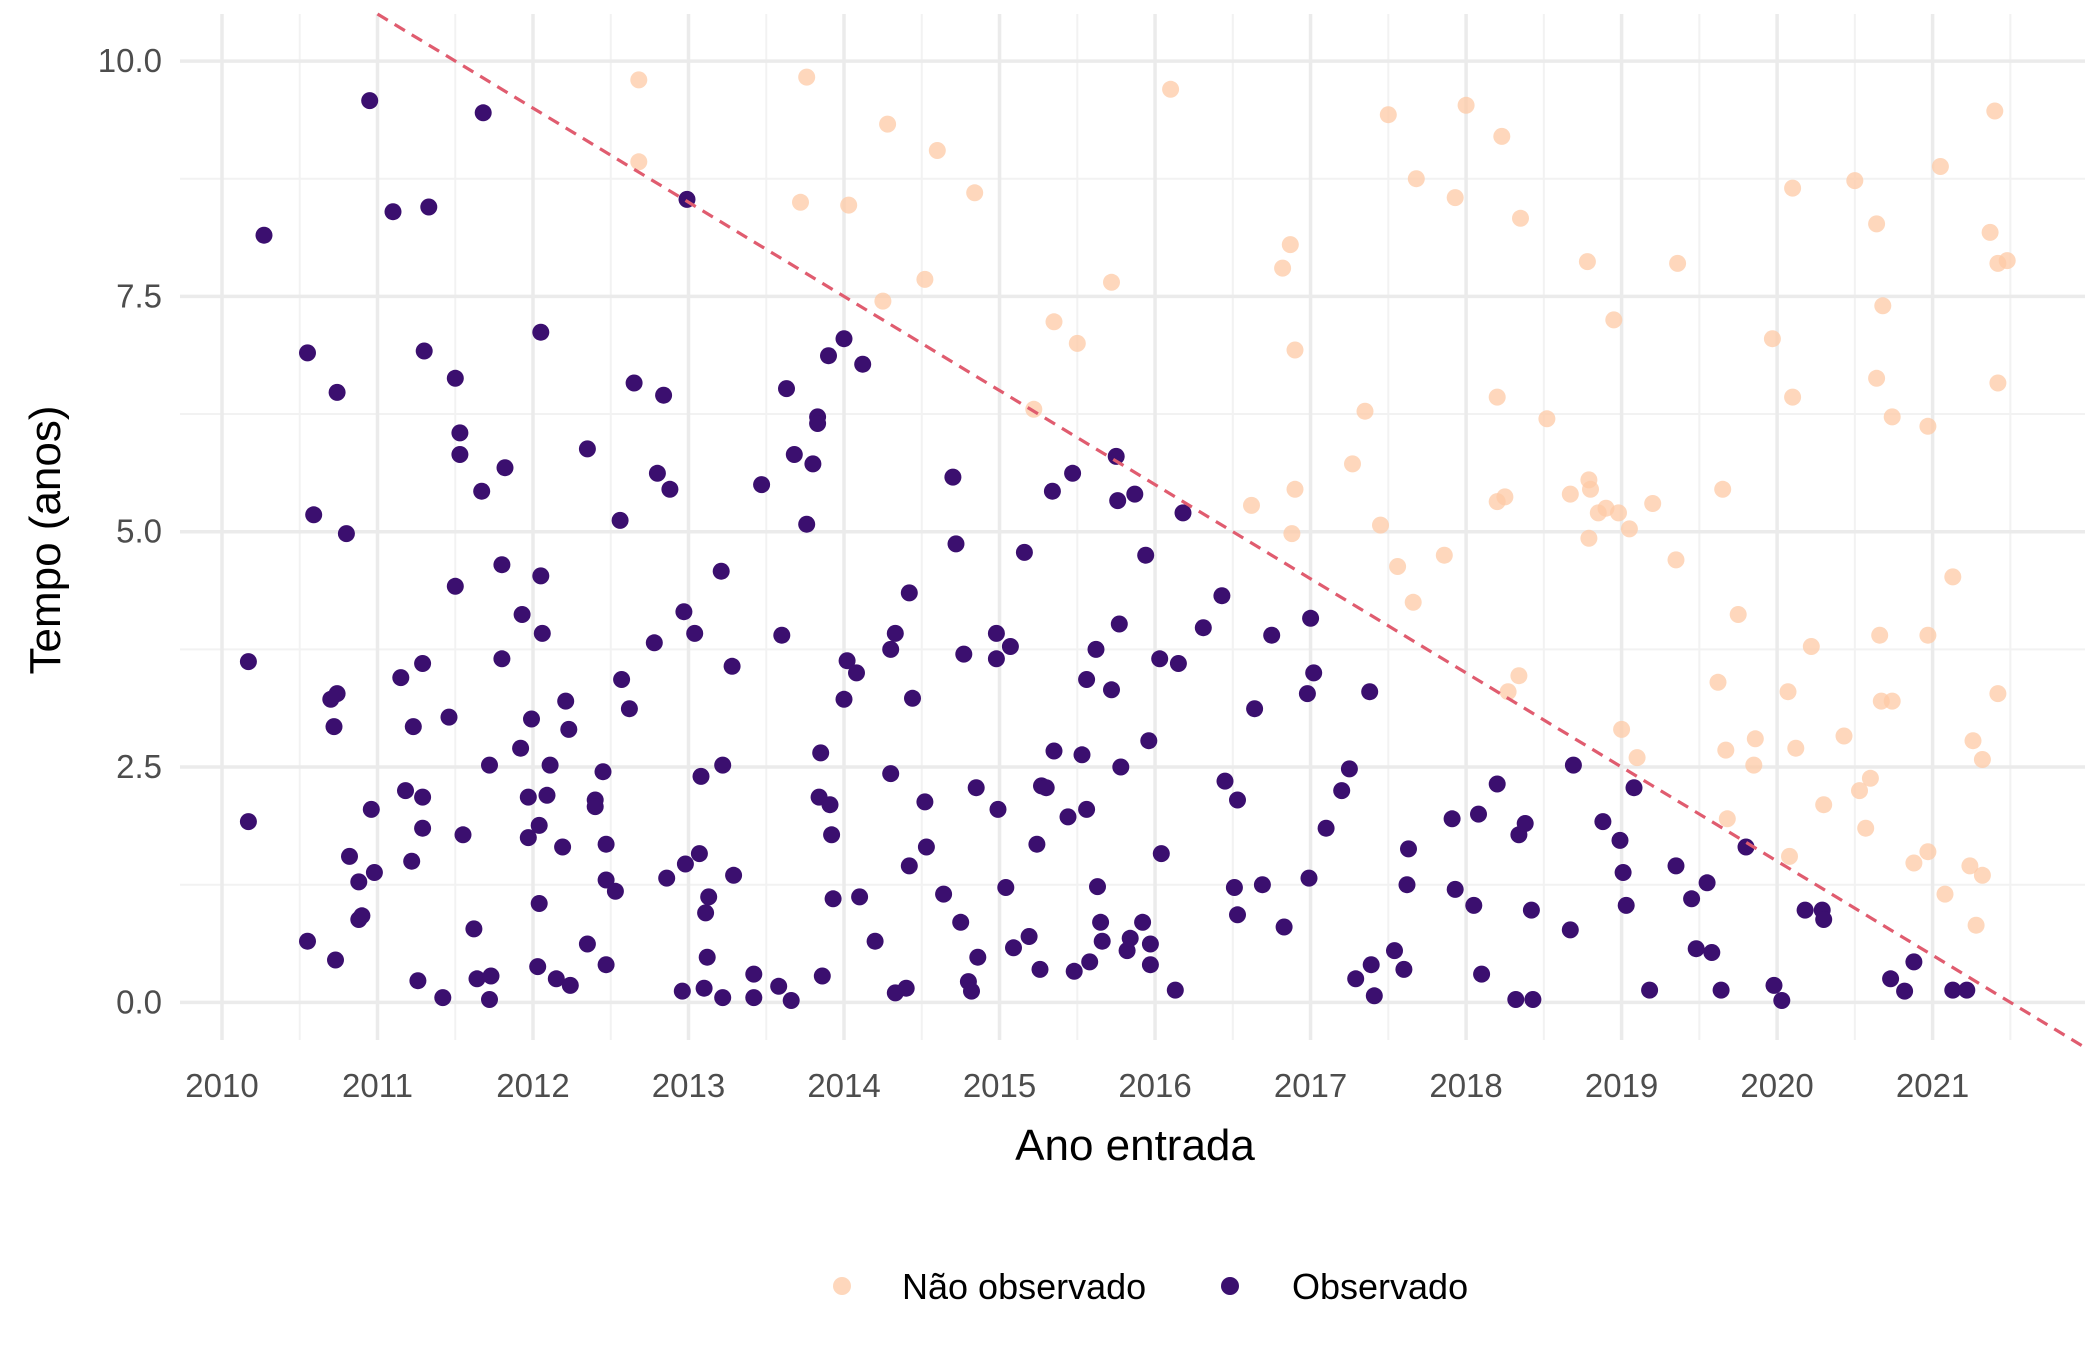  What do you see at coordinates (139, 531) in the screenshot?
I see `y-tick-label: 5.0` at bounding box center [139, 531].